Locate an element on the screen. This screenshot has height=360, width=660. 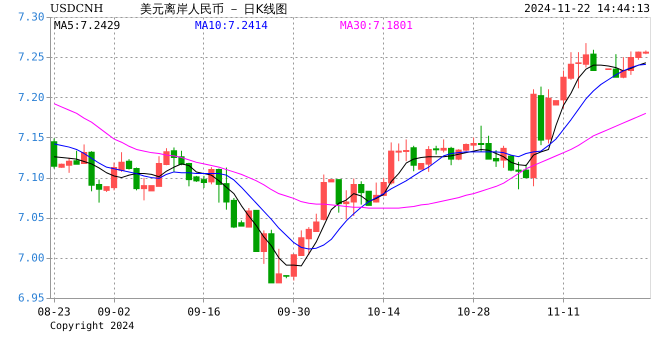
x-tick-label: 09-30 is located at coordinates (293, 312).